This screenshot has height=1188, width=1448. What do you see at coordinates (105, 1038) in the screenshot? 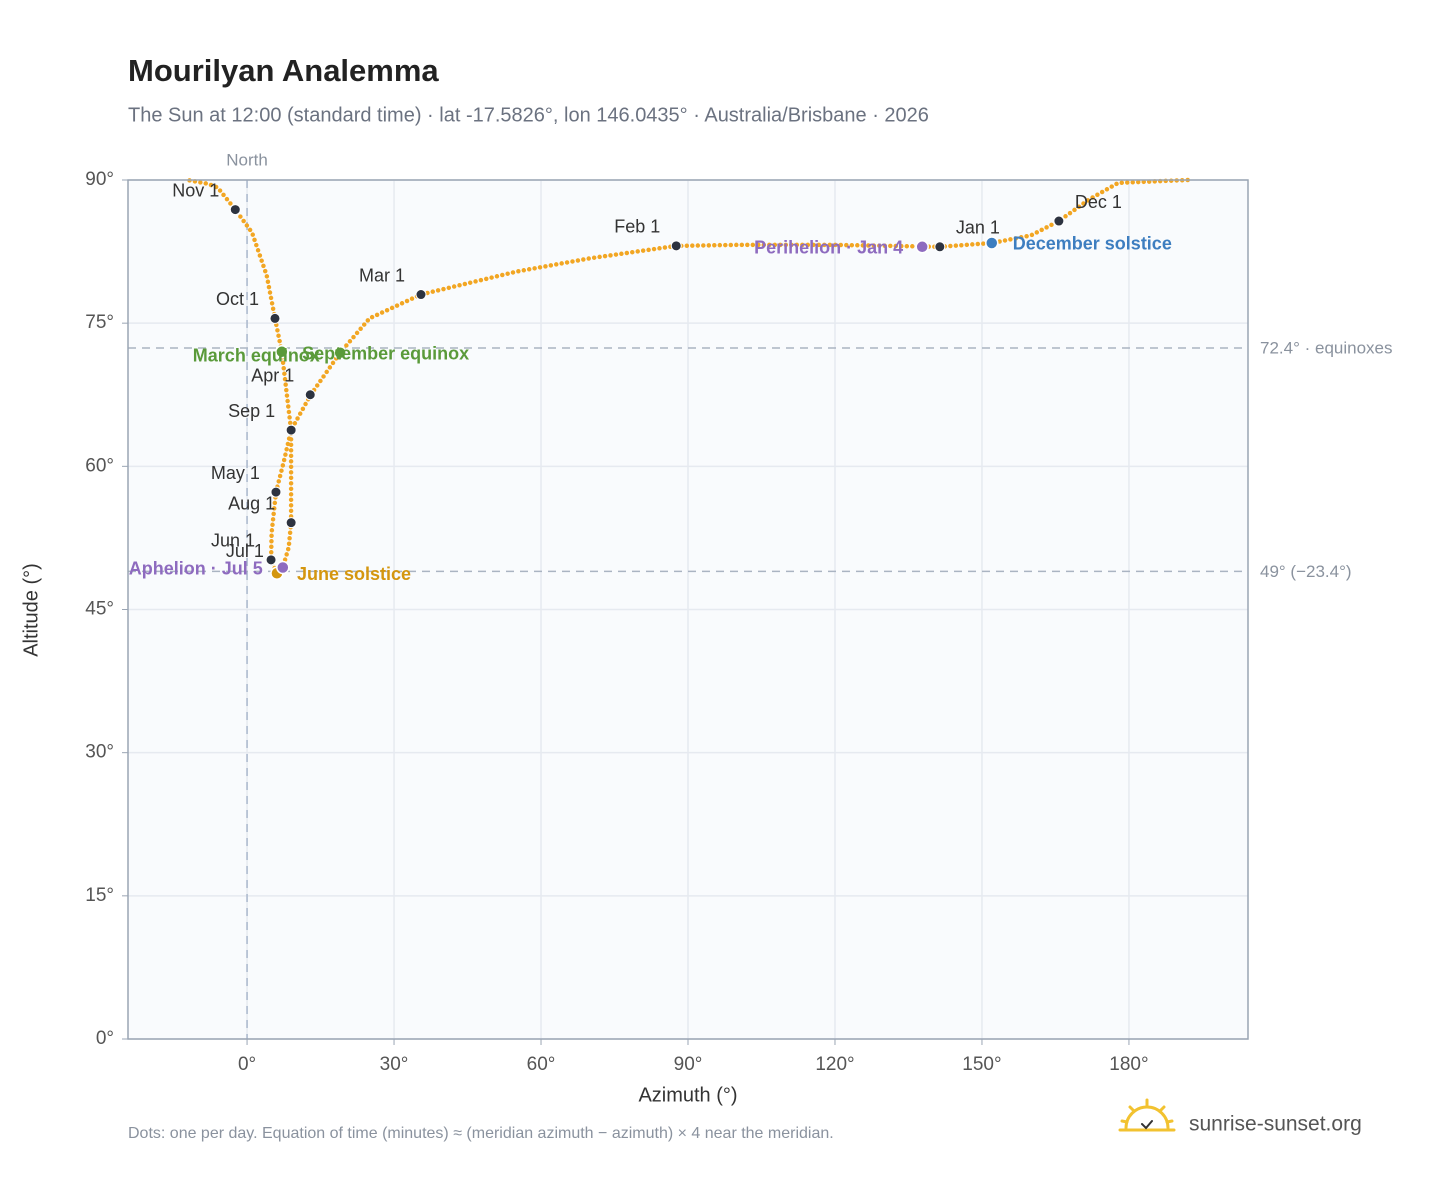
I see `y-tick-label: 0°` at bounding box center [105, 1038].